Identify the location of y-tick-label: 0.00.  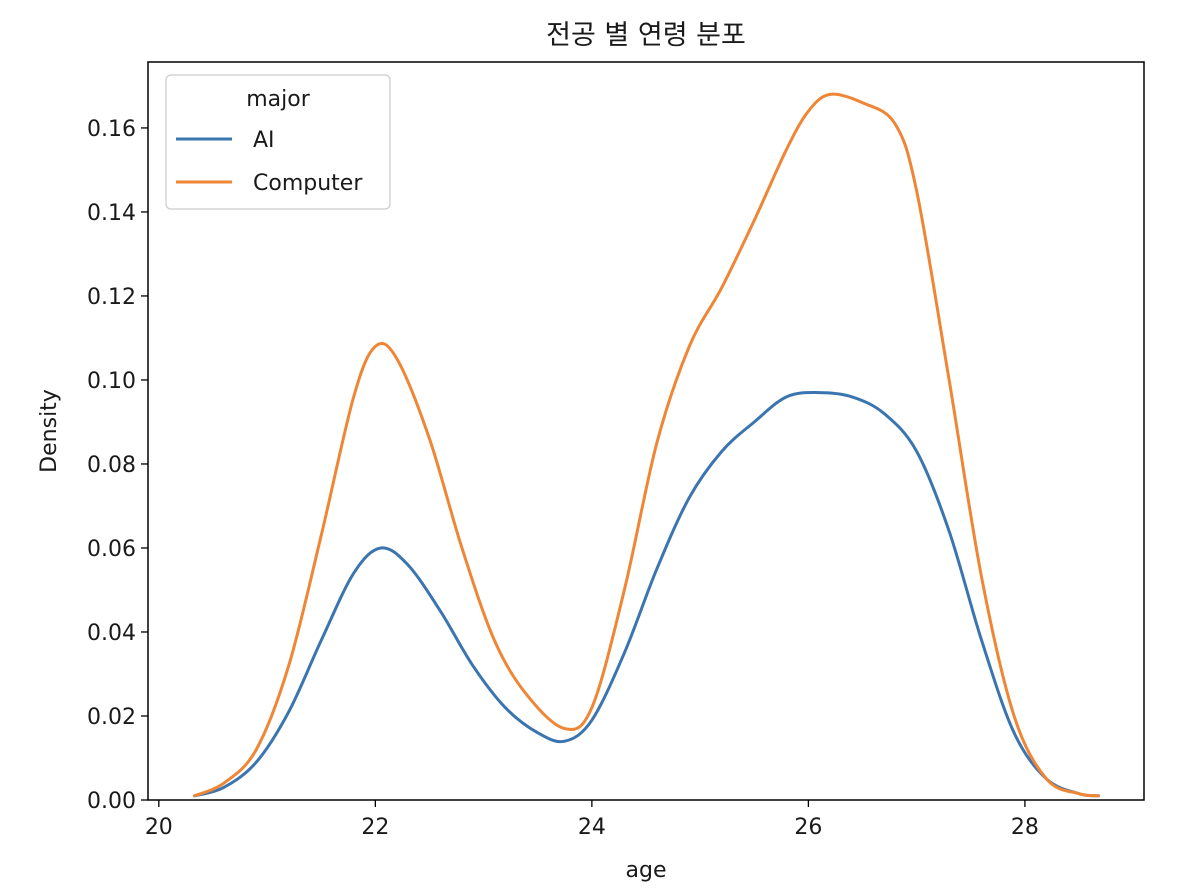
(111, 801).